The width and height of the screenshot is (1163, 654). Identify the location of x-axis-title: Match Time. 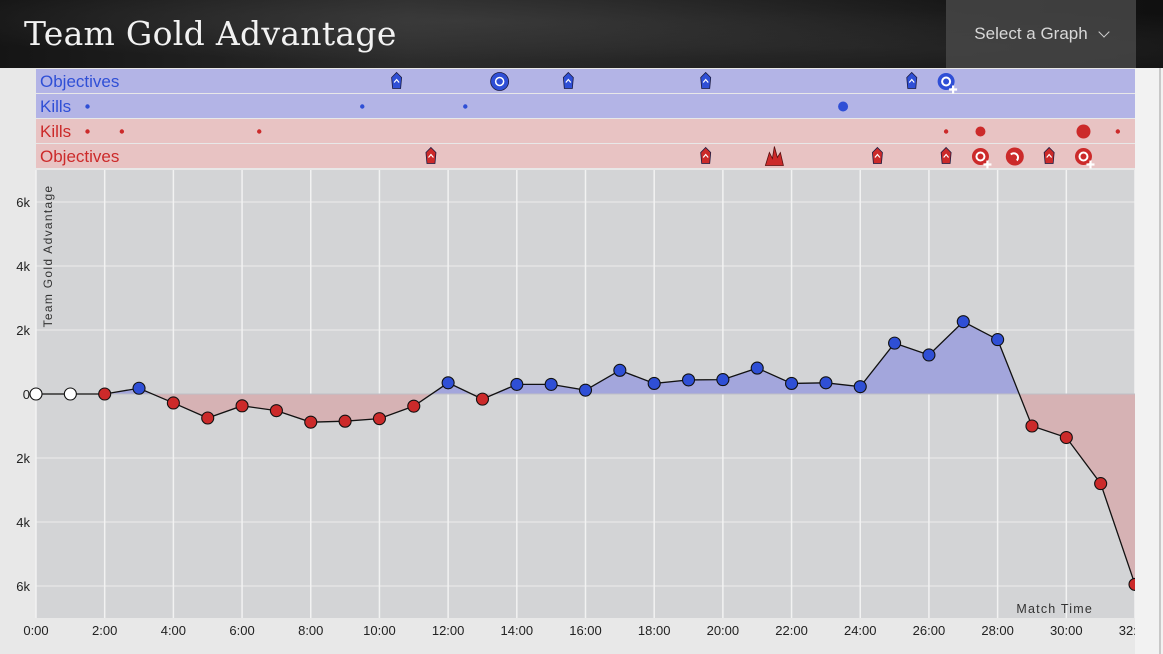
(1054, 609).